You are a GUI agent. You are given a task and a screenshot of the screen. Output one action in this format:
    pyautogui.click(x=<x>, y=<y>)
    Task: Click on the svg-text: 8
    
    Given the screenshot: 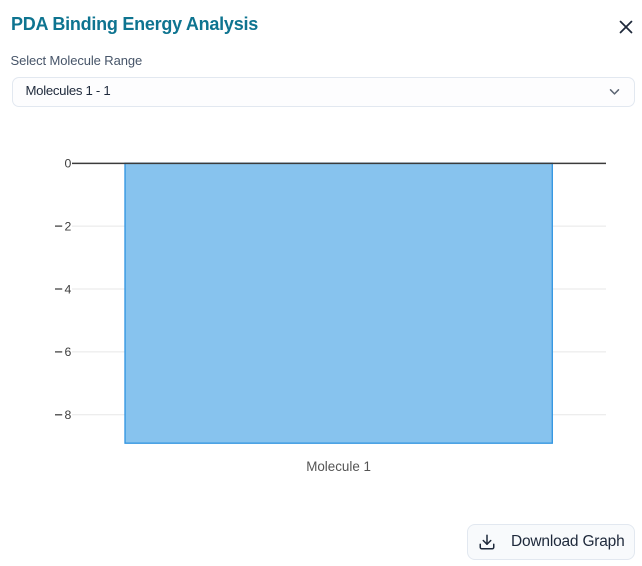 What is the action you would take?
    pyautogui.click(x=67, y=415)
    